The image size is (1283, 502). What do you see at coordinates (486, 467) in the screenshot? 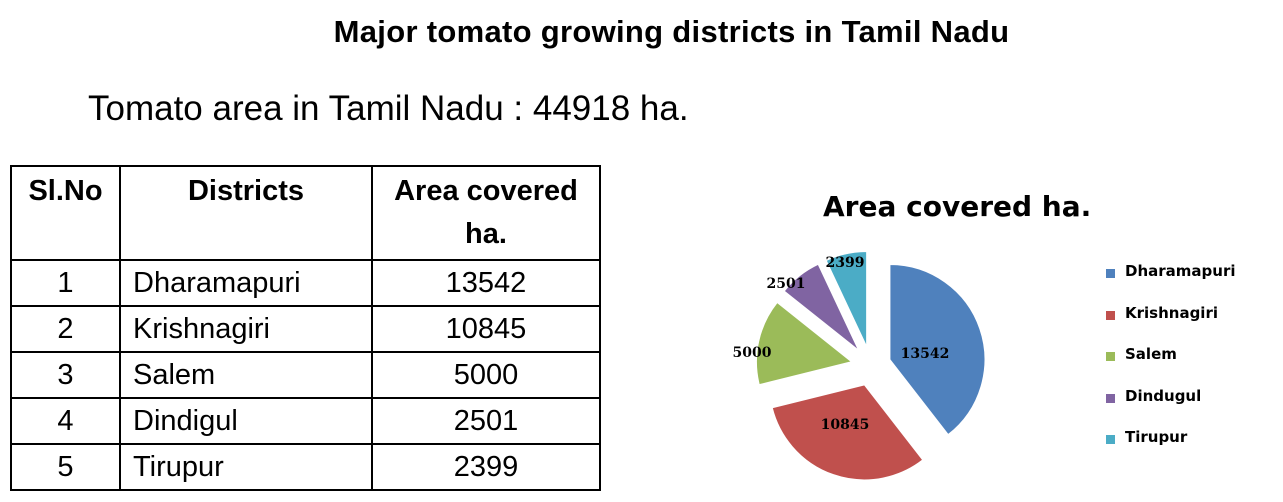
I see `row-area: 2399` at bounding box center [486, 467].